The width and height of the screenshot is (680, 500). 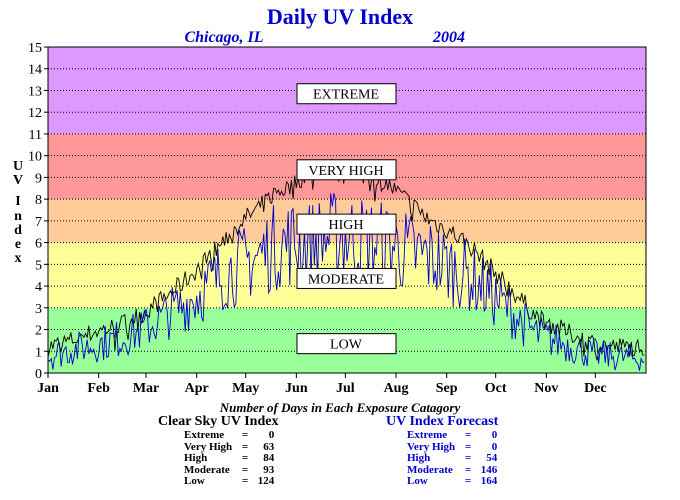 What do you see at coordinates (48, 388) in the screenshot?
I see `x-tick-label: Jan` at bounding box center [48, 388].